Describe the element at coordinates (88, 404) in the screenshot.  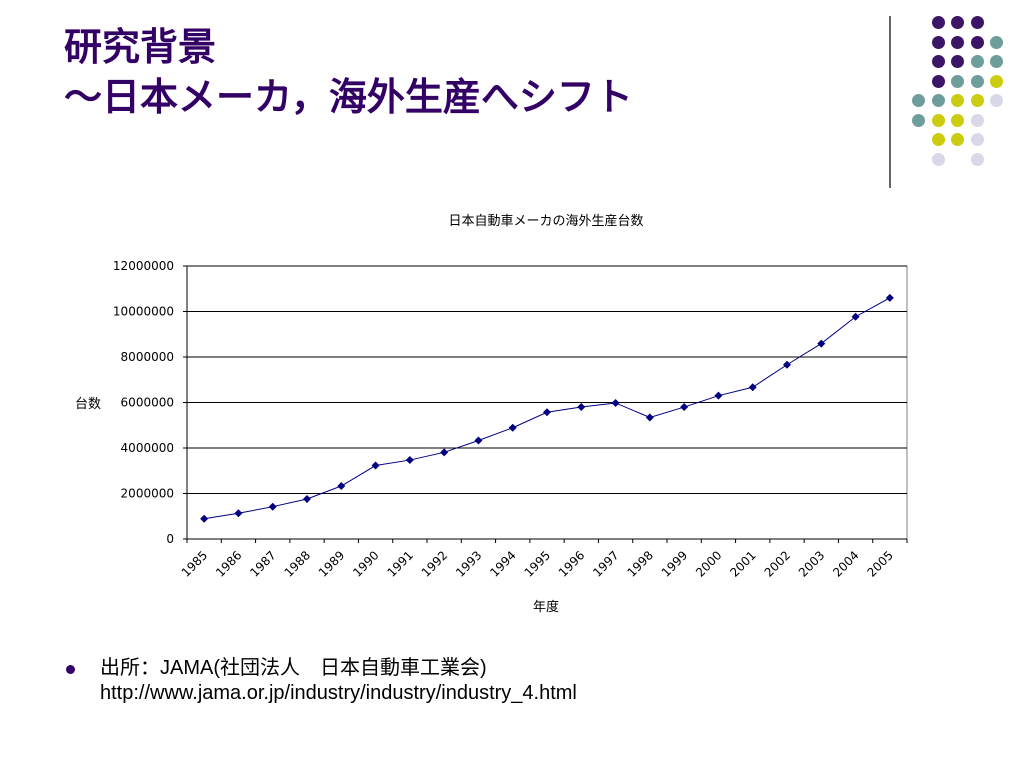
I see `y-axis-label: 台数` at that location.